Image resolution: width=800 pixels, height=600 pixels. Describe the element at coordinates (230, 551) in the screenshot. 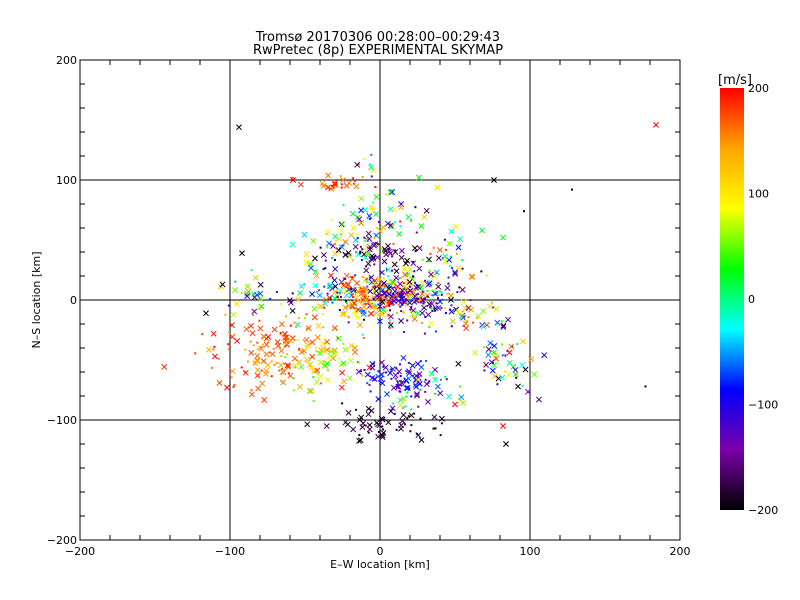

I see `x-tick-label: −100` at that location.